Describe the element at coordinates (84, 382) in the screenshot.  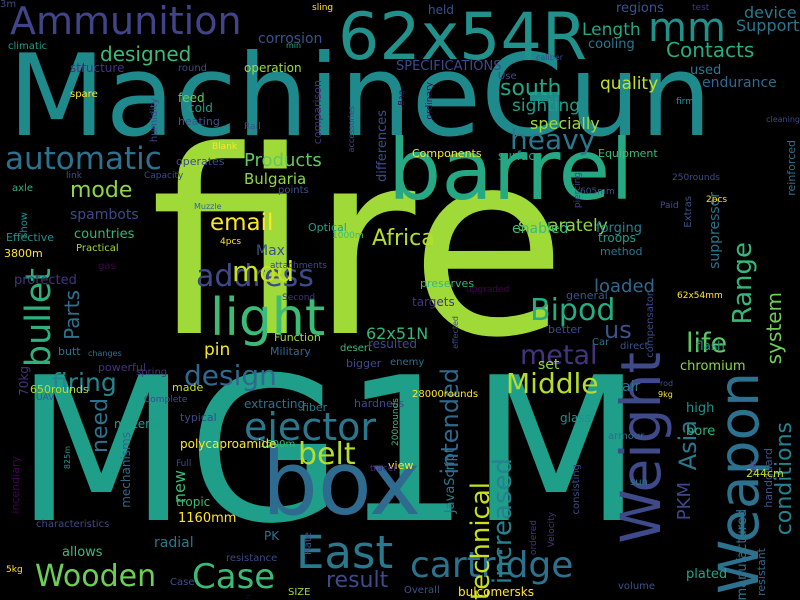
I see `word-firing: firing` at that location.